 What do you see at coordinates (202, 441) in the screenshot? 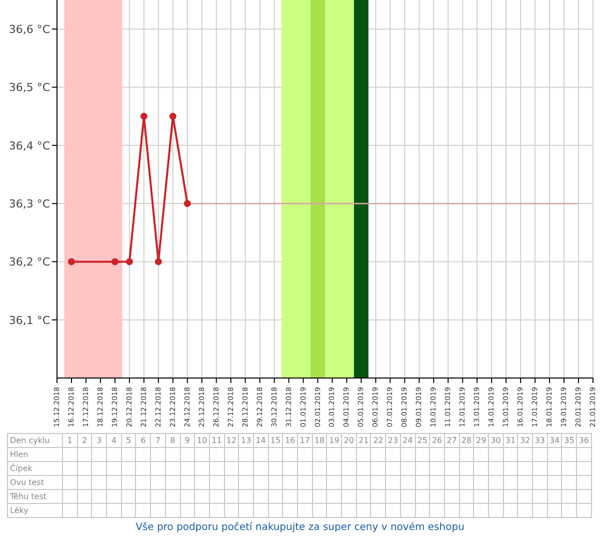
I see `x2-tick-label: 10` at bounding box center [202, 441].